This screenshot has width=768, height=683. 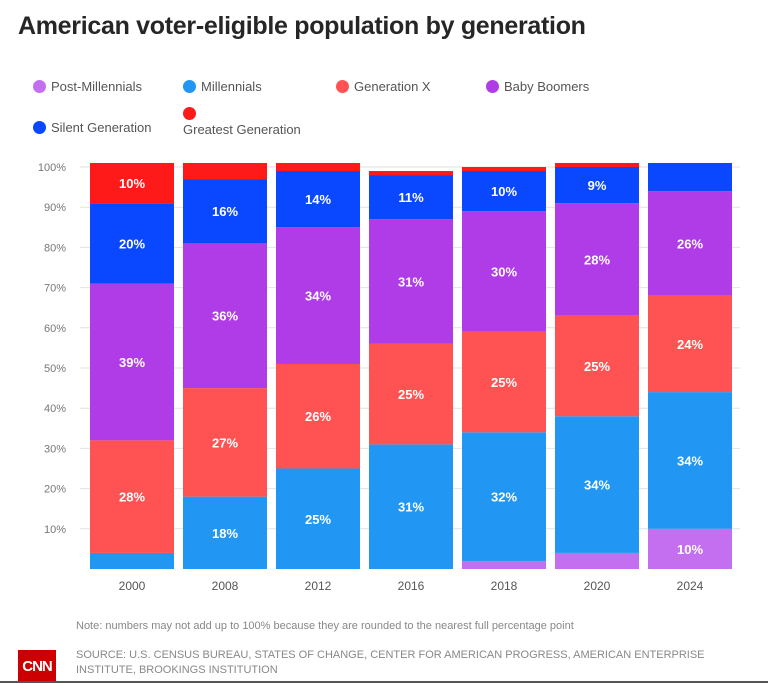 What do you see at coordinates (231, 86) in the screenshot?
I see `legend-label: Millennials` at bounding box center [231, 86].